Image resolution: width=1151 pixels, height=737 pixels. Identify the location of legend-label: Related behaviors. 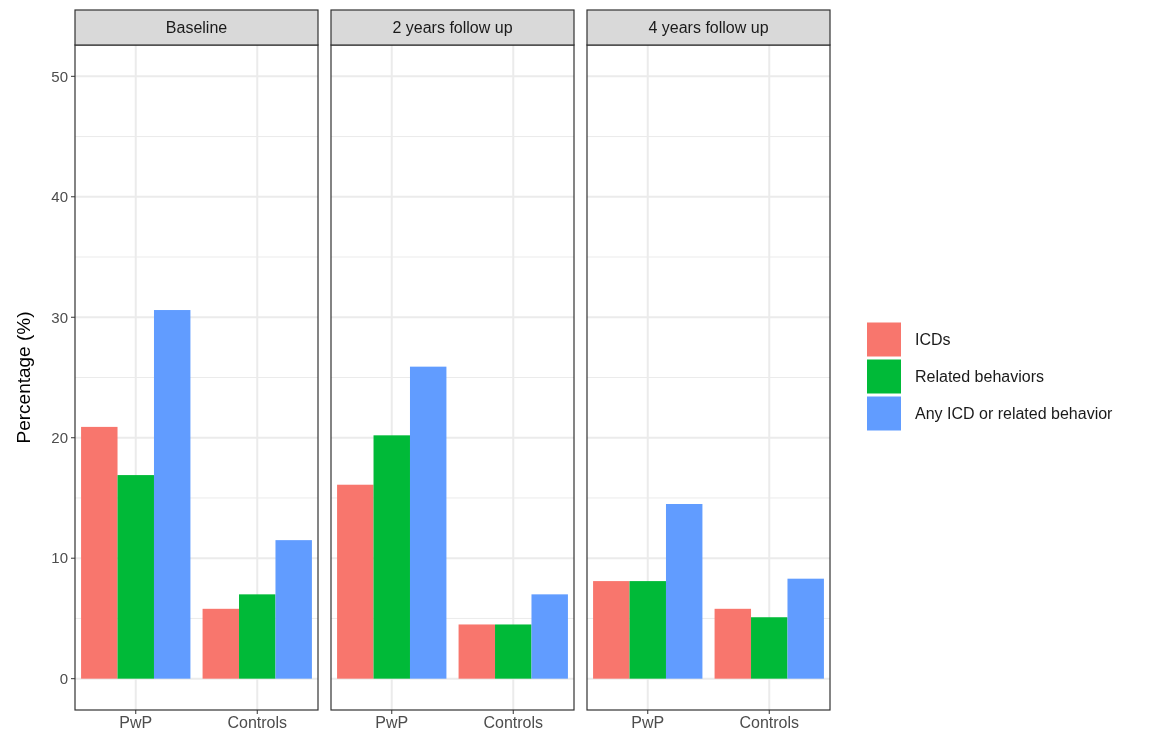
(979, 377).